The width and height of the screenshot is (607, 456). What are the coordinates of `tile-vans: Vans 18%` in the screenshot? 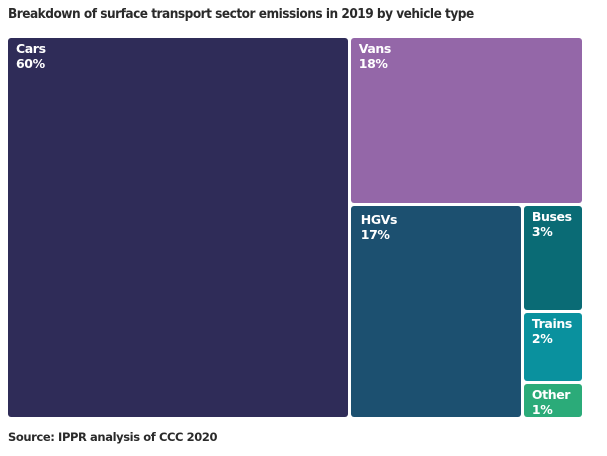 It's located at (466, 120).